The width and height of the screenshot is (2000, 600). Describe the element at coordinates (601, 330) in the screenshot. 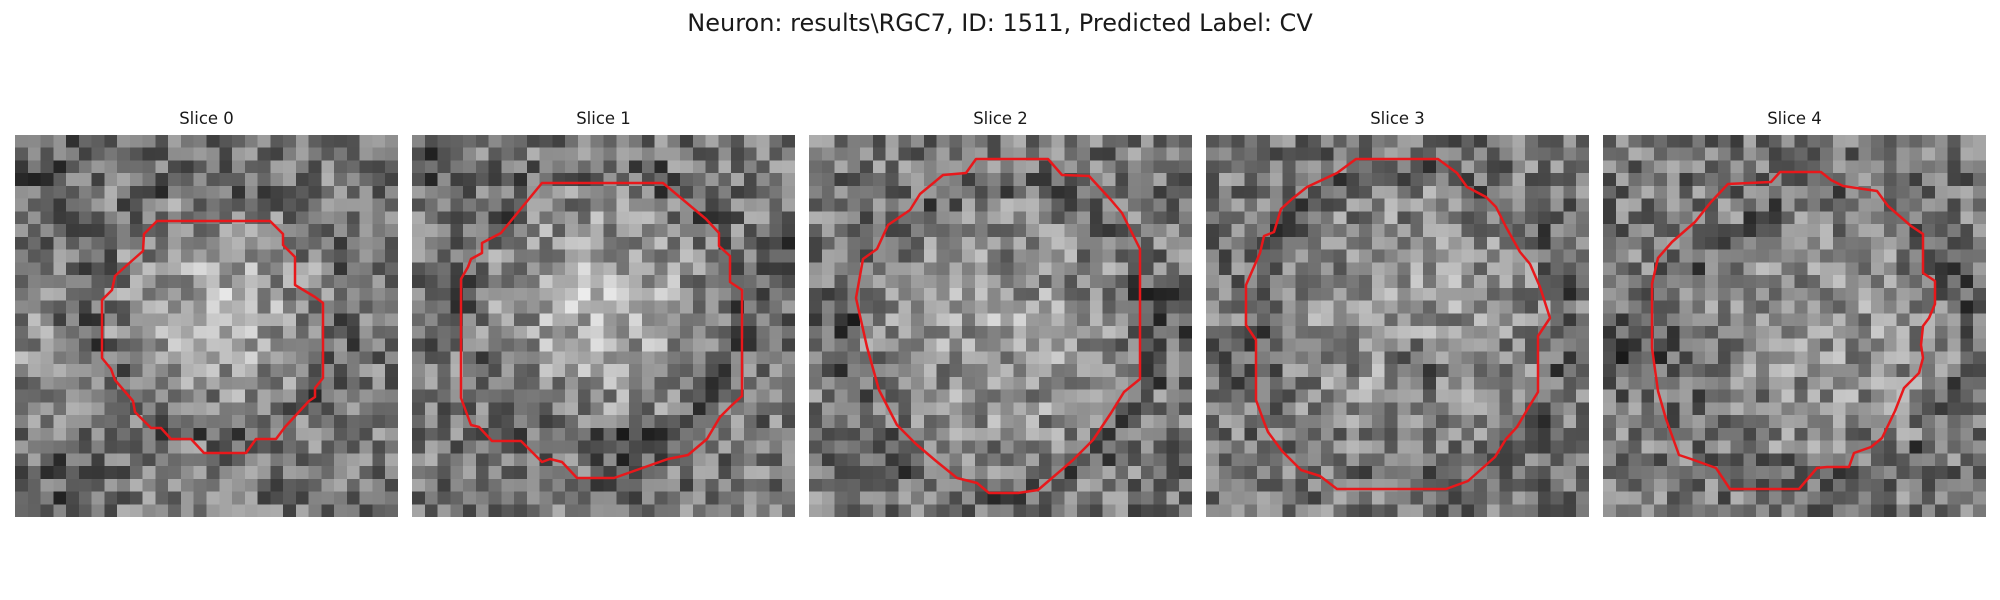

I see `slice-1-contour` at that location.